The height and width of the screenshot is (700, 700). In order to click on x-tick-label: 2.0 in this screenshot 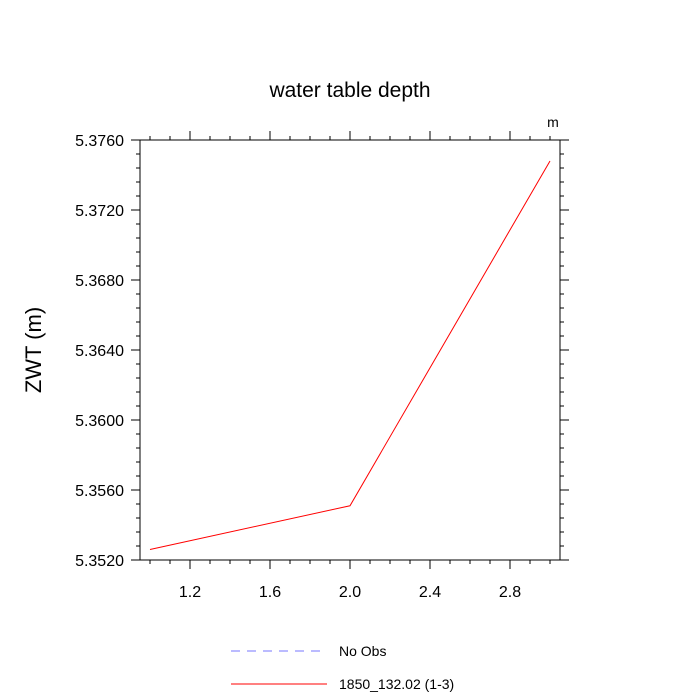, I will do `click(350, 592)`.